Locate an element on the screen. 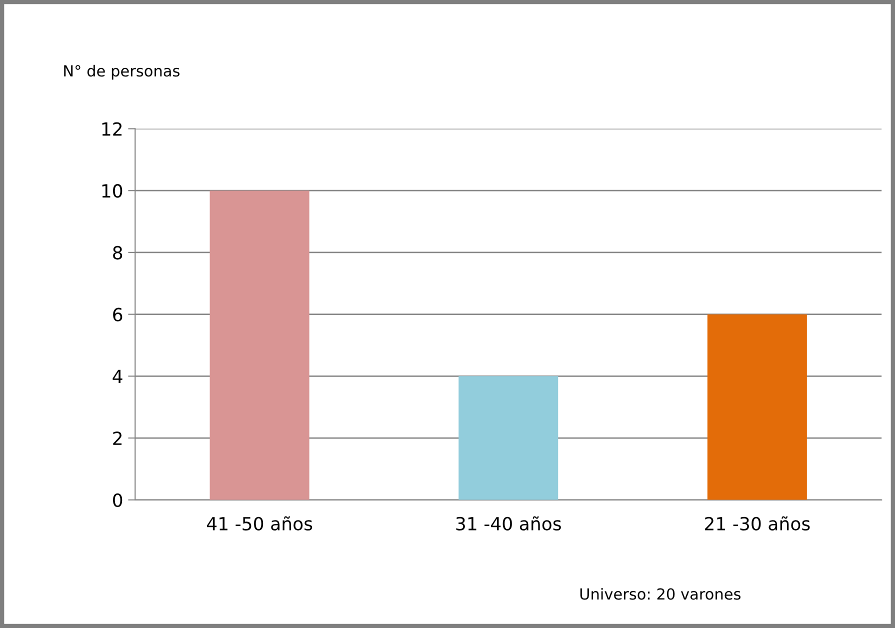 The height and width of the screenshot is (628, 895). y-tick-label: 12 is located at coordinates (112, 129).